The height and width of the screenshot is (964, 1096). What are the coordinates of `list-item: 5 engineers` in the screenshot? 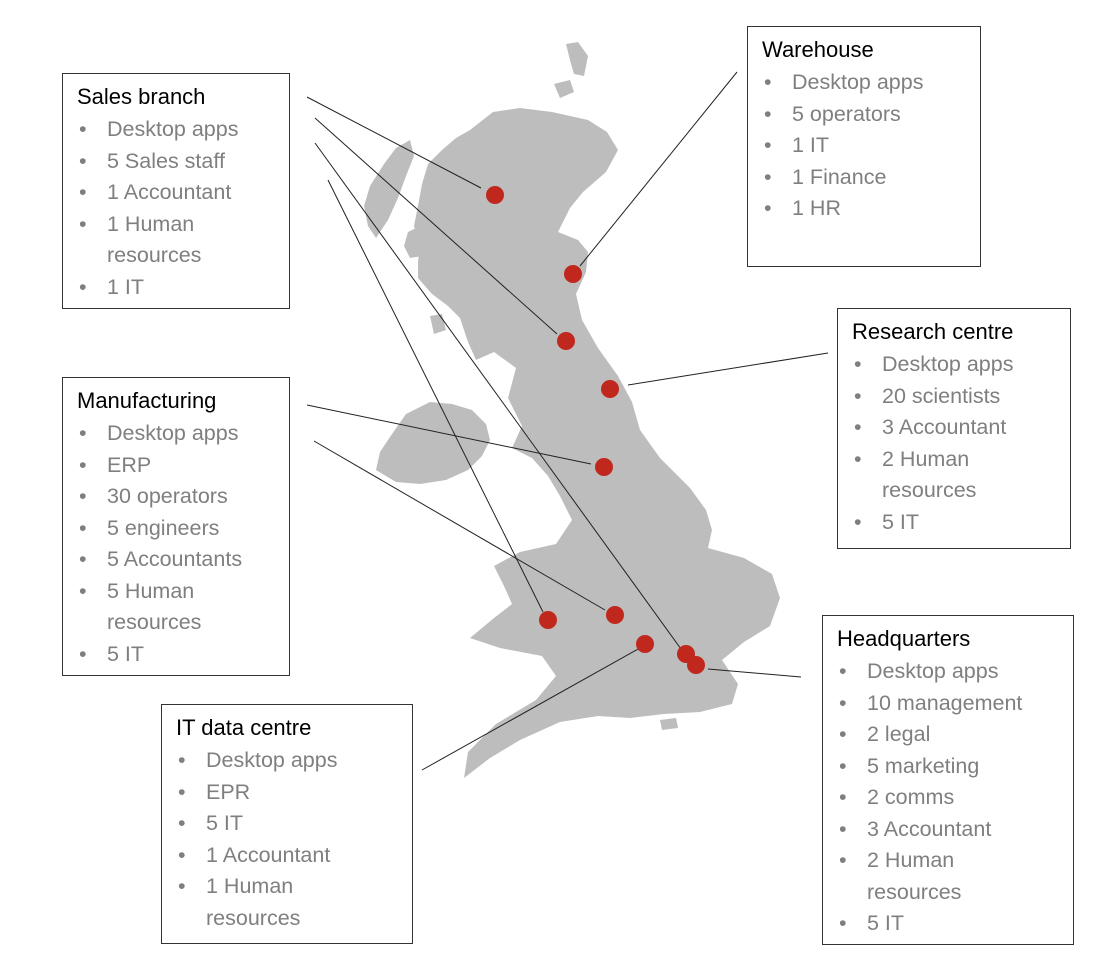 It's located at (176, 529).